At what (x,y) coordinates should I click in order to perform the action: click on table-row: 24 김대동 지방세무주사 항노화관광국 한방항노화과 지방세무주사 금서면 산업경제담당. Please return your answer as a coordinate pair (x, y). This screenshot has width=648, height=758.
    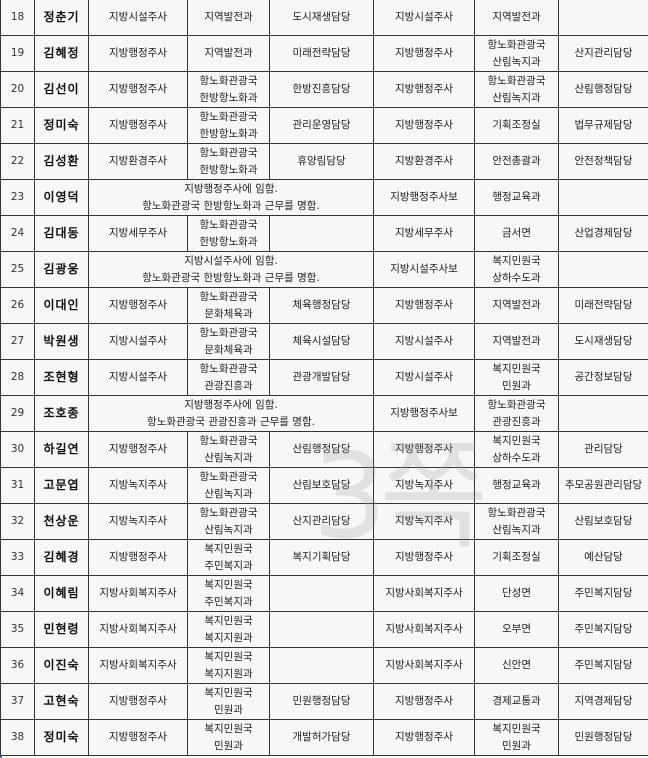
    Looking at the image, I should click on (324, 233).